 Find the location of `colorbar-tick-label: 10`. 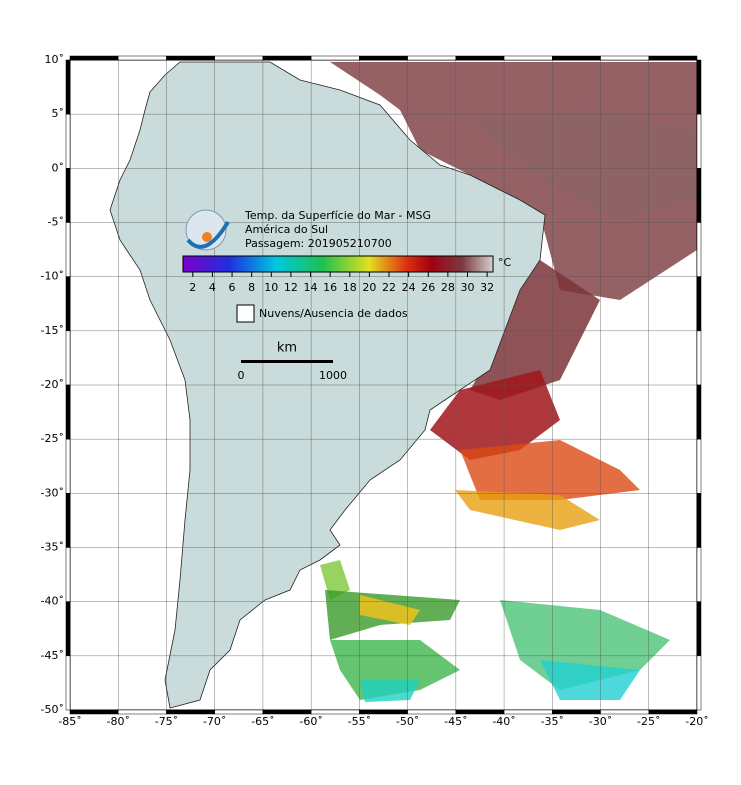

colorbar-tick-label: 10 is located at coordinates (271, 287).